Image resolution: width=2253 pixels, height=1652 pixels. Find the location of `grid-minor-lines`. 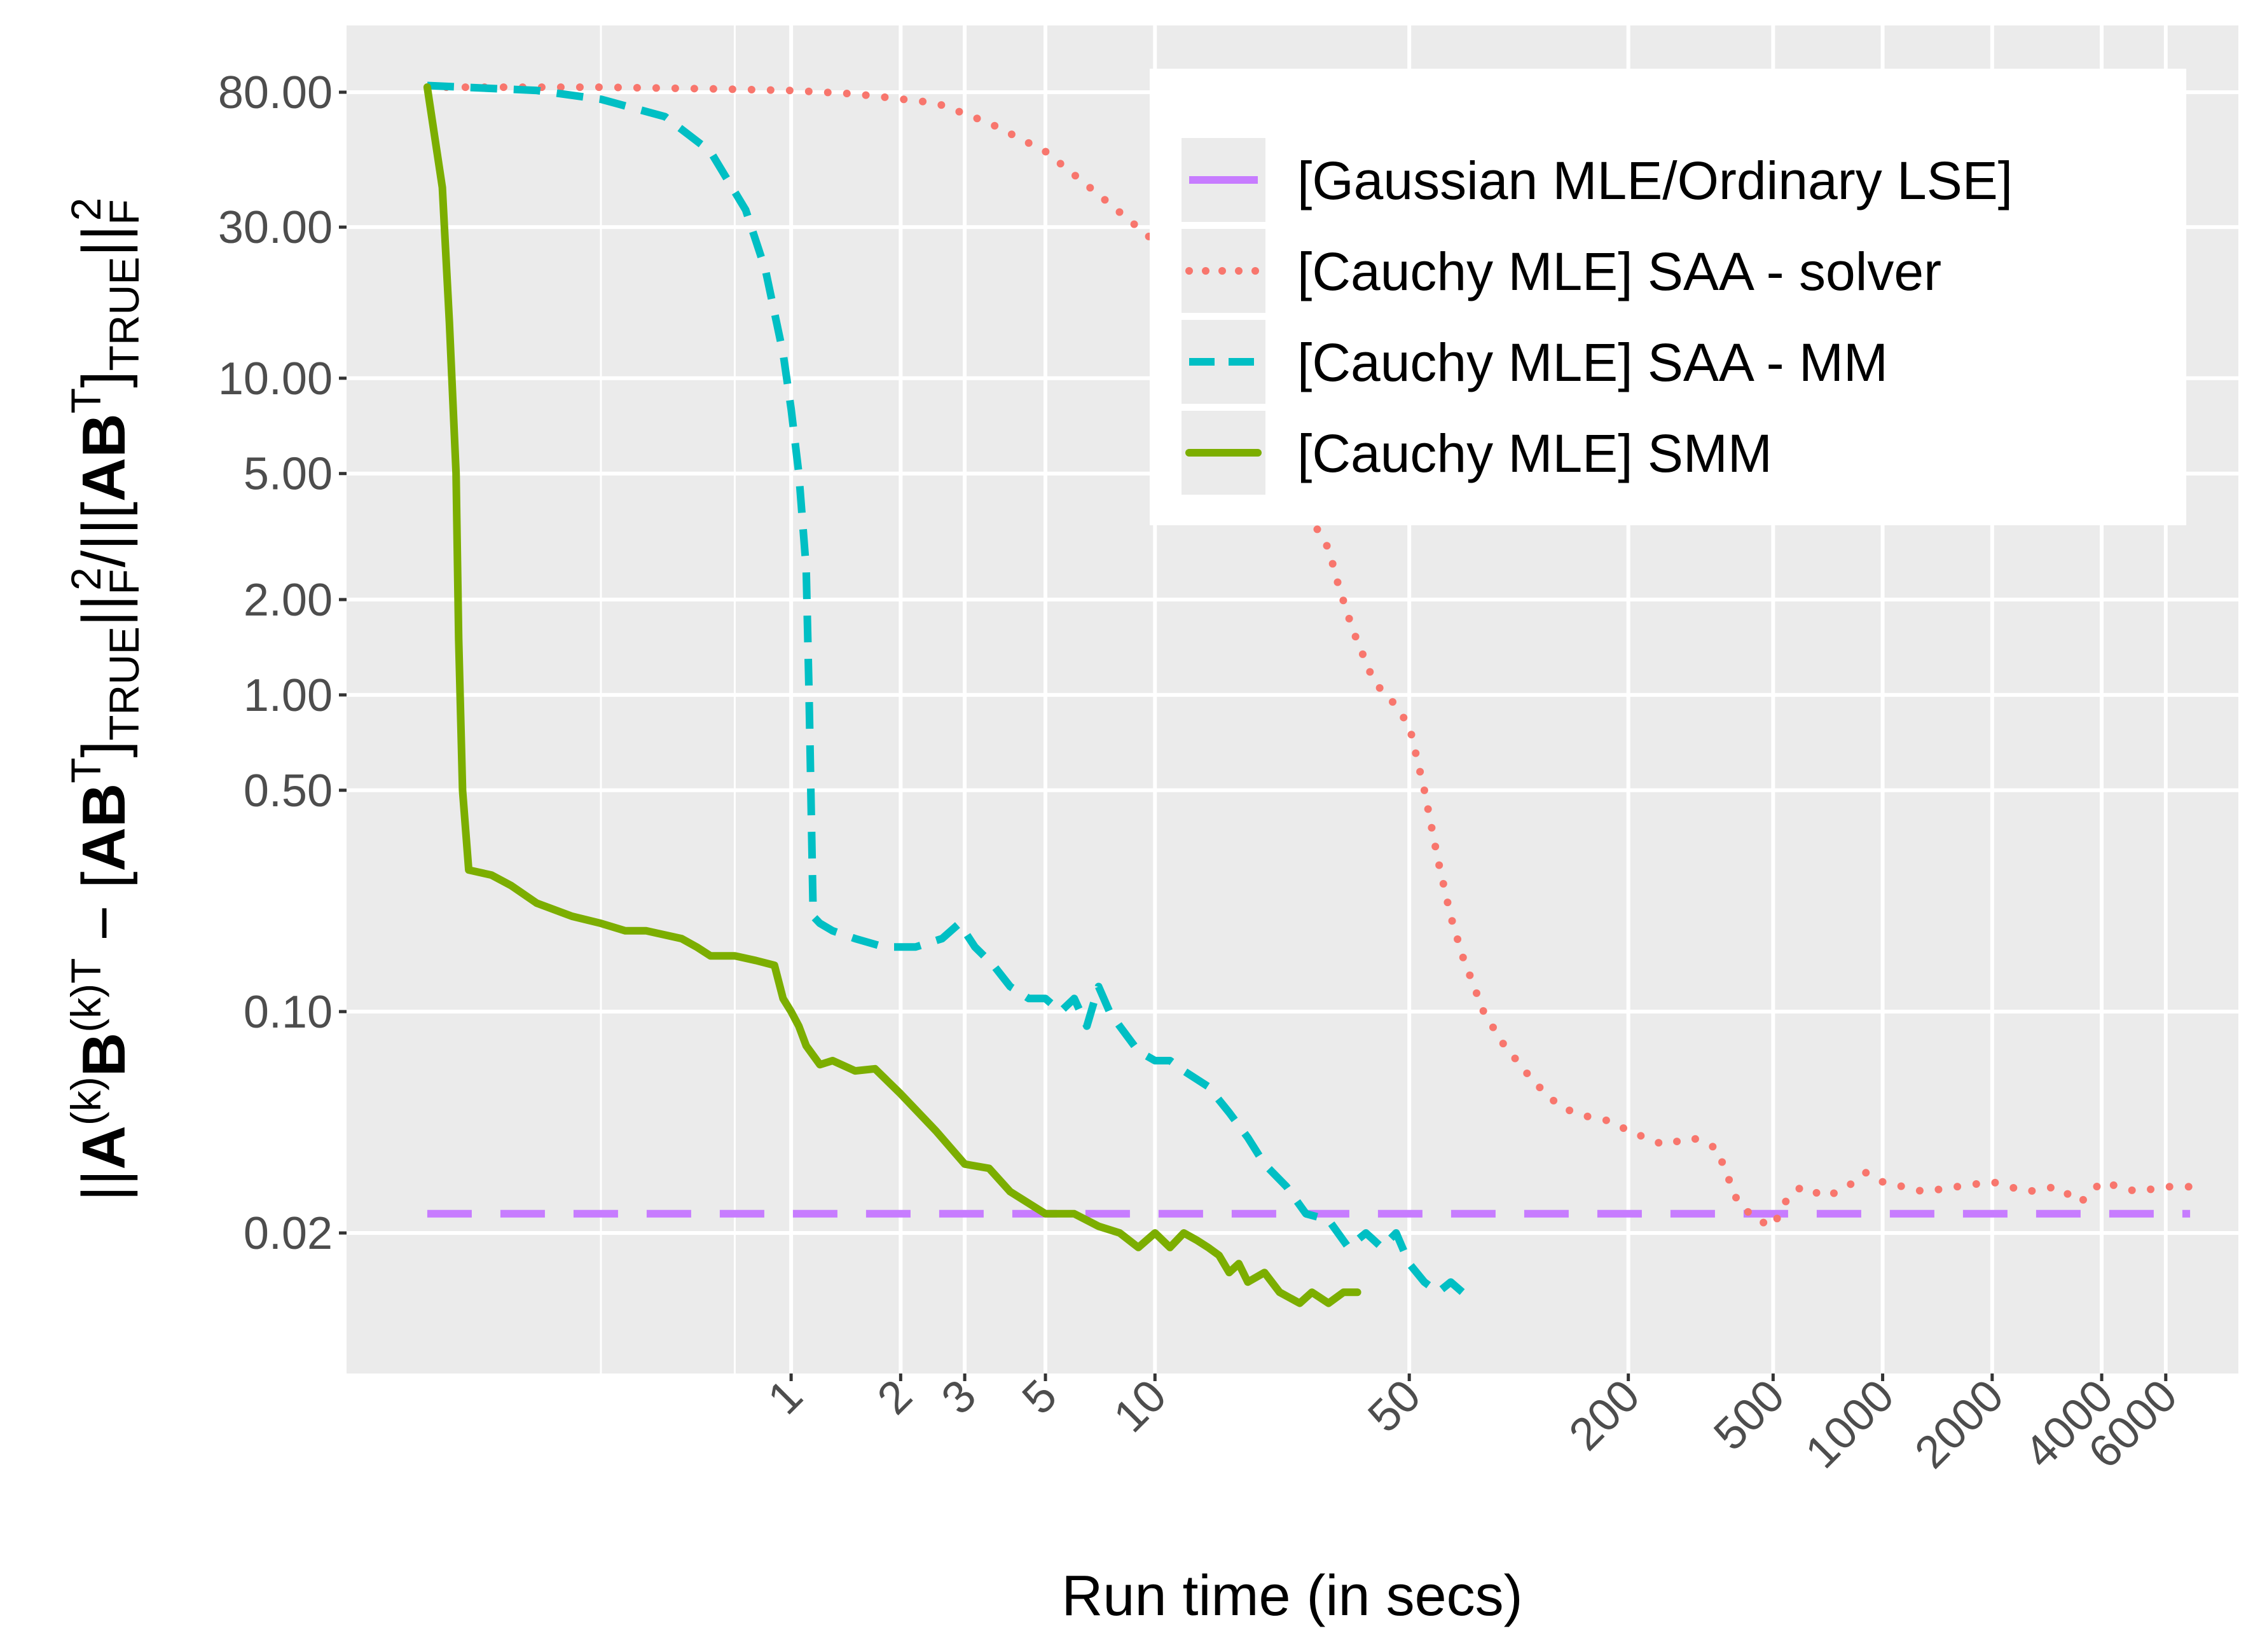

grid-minor-lines is located at coordinates (668, 699).